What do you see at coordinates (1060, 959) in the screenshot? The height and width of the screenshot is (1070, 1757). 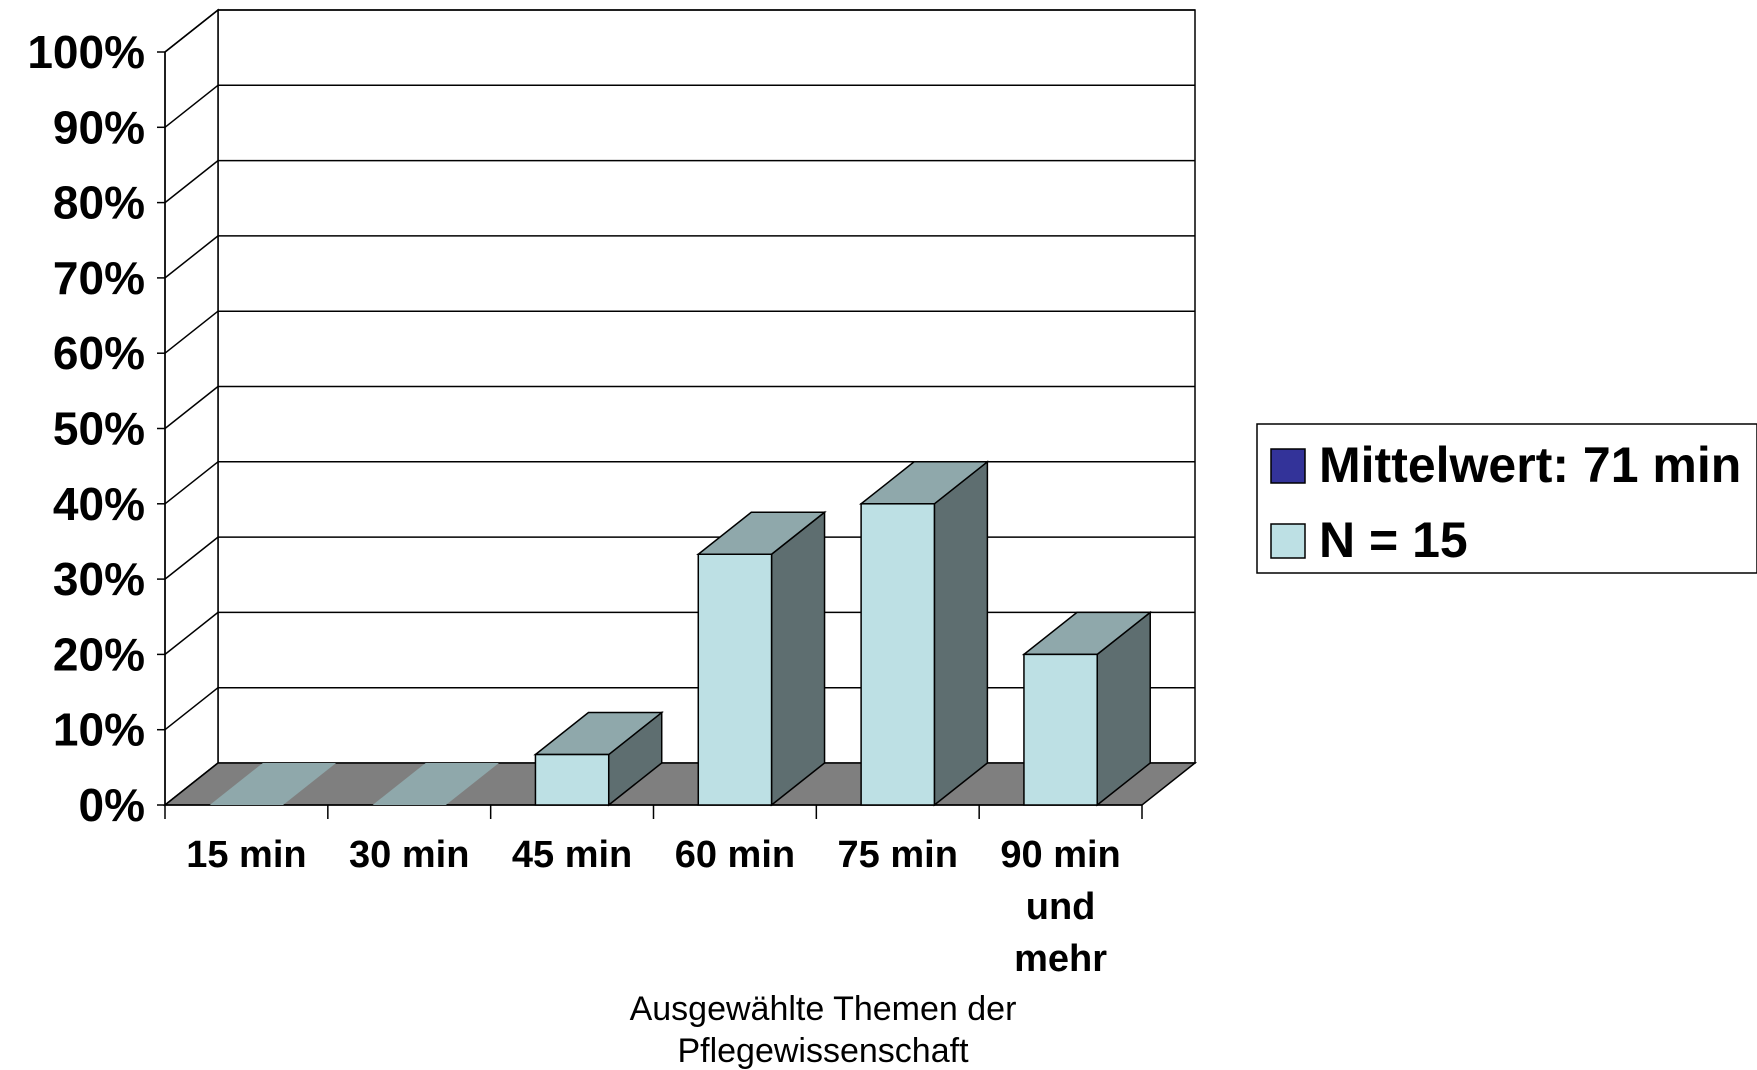 I see `x-tick-label: mehr` at bounding box center [1060, 959].